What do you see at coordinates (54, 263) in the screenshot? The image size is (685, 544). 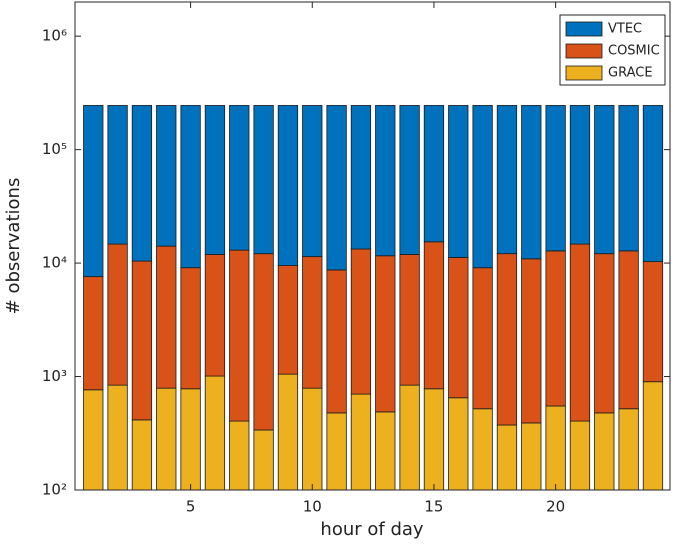 I see `y-tick-label: 10⁴` at bounding box center [54, 263].